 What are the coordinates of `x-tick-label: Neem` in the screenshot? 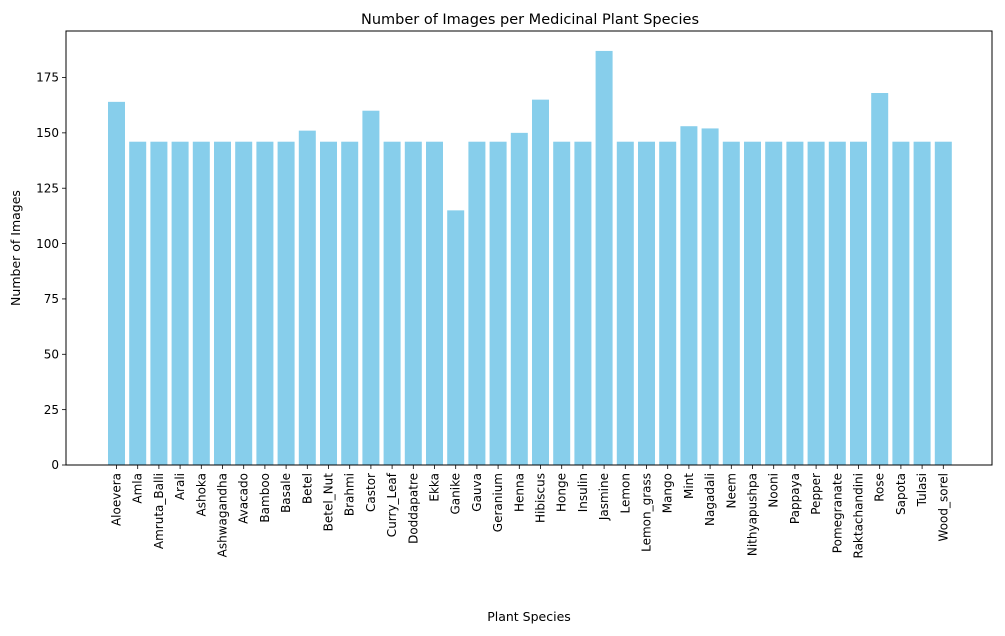 It's located at (731, 490).